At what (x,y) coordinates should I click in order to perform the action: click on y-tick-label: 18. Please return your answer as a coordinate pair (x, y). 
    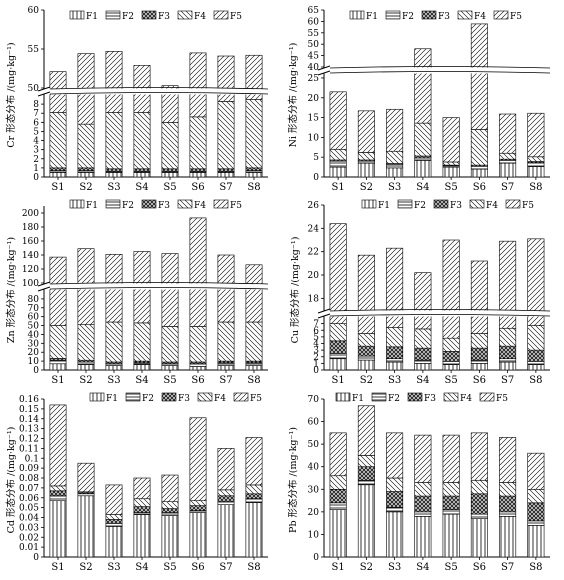
    Looking at the image, I should click on (314, 299).